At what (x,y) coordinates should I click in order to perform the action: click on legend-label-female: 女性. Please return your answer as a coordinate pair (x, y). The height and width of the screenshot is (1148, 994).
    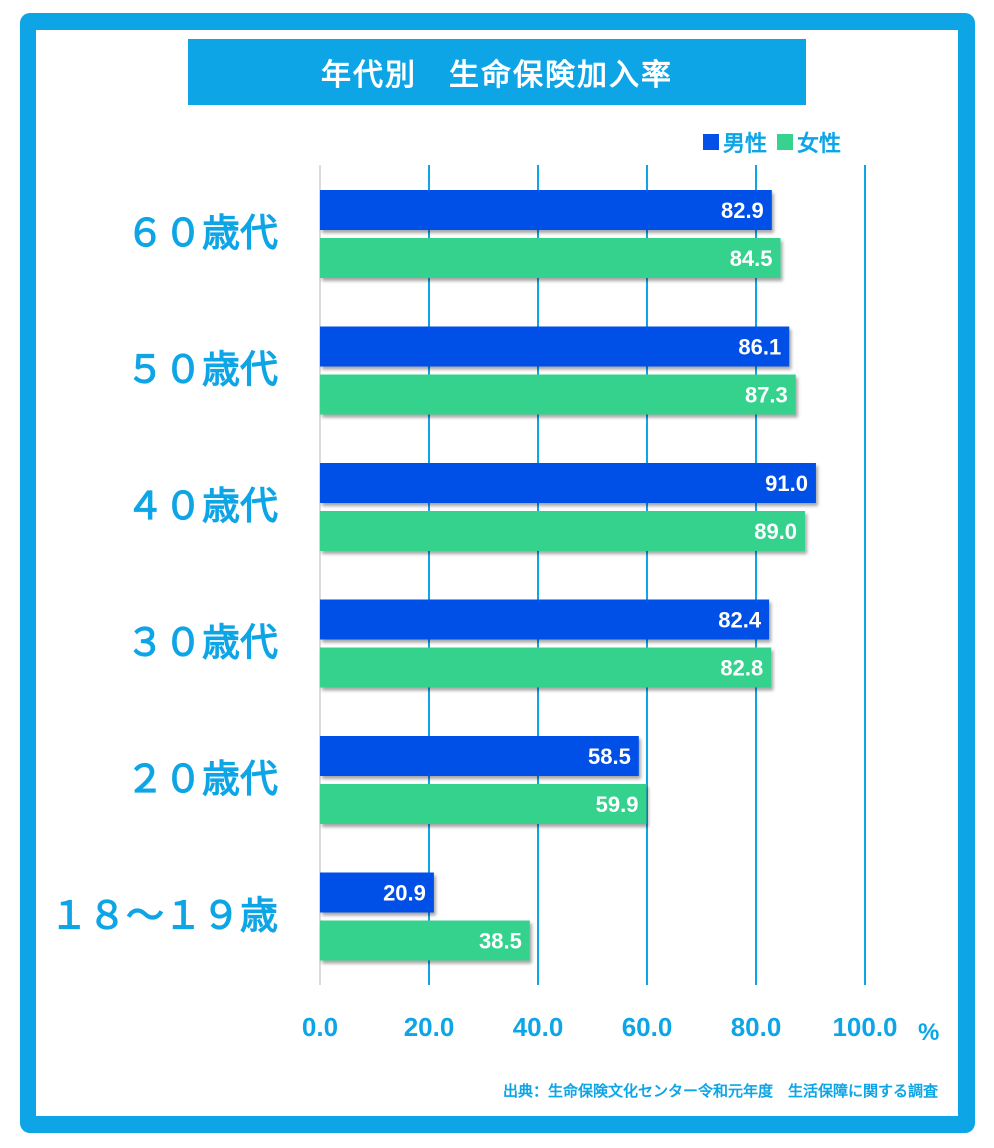
    Looking at the image, I should click on (819, 144).